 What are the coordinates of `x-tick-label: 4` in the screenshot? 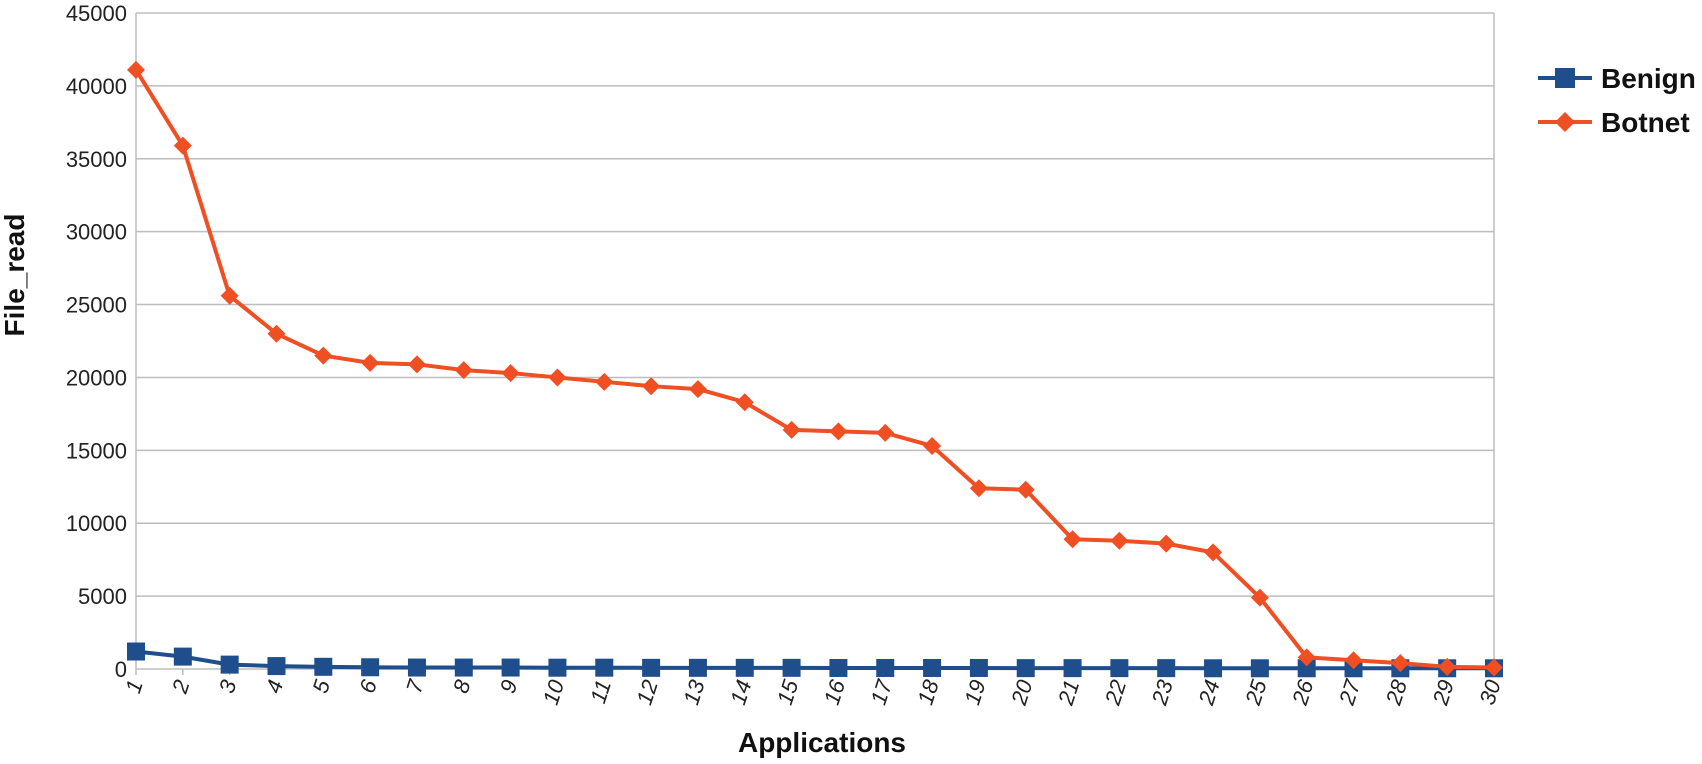 It's located at (275, 686).